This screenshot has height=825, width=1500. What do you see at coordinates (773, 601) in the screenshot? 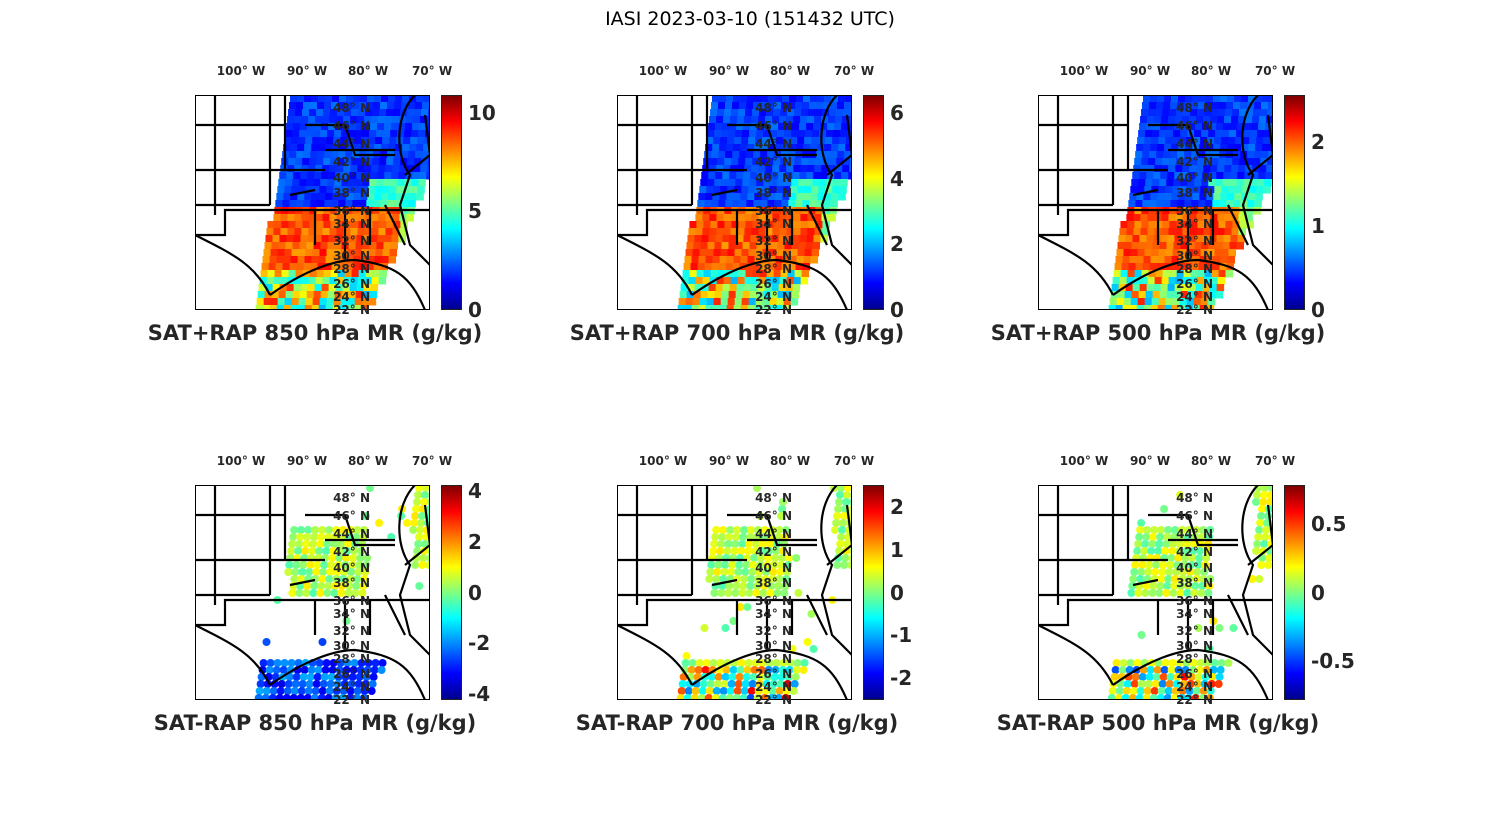
I see `lat-tick-label: 36° N` at bounding box center [773, 601].